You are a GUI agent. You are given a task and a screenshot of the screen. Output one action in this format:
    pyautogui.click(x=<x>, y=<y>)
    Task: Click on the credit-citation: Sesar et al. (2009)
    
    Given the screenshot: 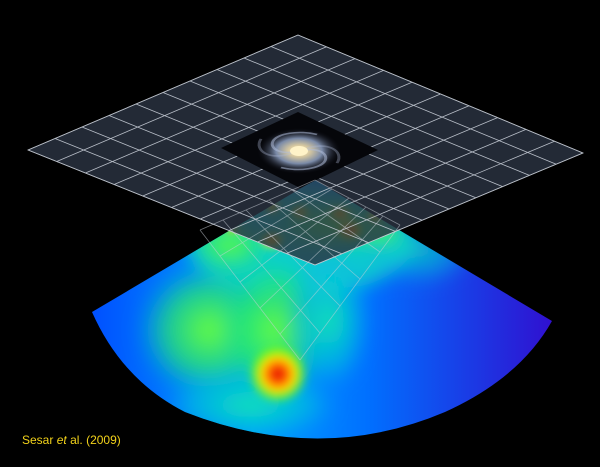 What is the action you would take?
    pyautogui.click(x=71, y=440)
    